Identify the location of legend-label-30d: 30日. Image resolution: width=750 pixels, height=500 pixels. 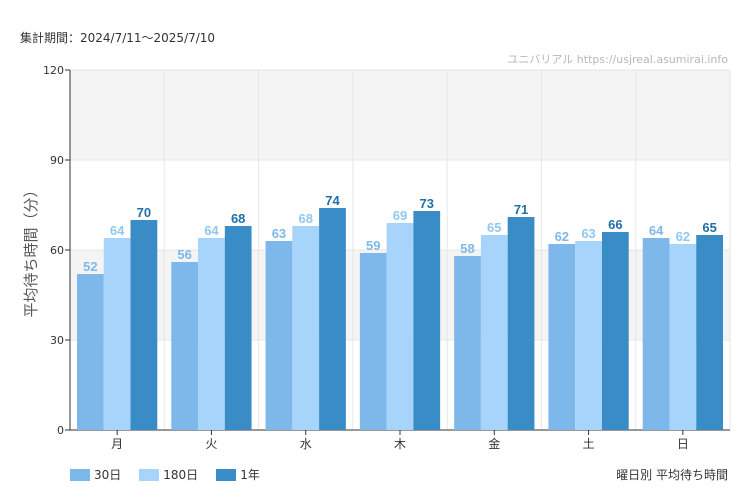
(108, 475).